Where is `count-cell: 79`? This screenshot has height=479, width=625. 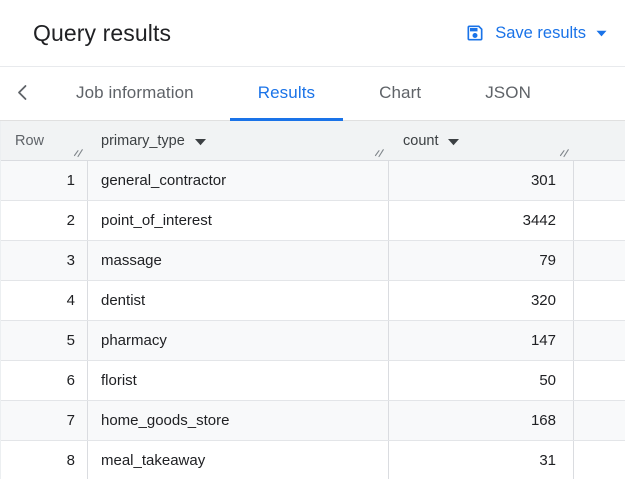 count-cell: 79 is located at coordinates (481, 260).